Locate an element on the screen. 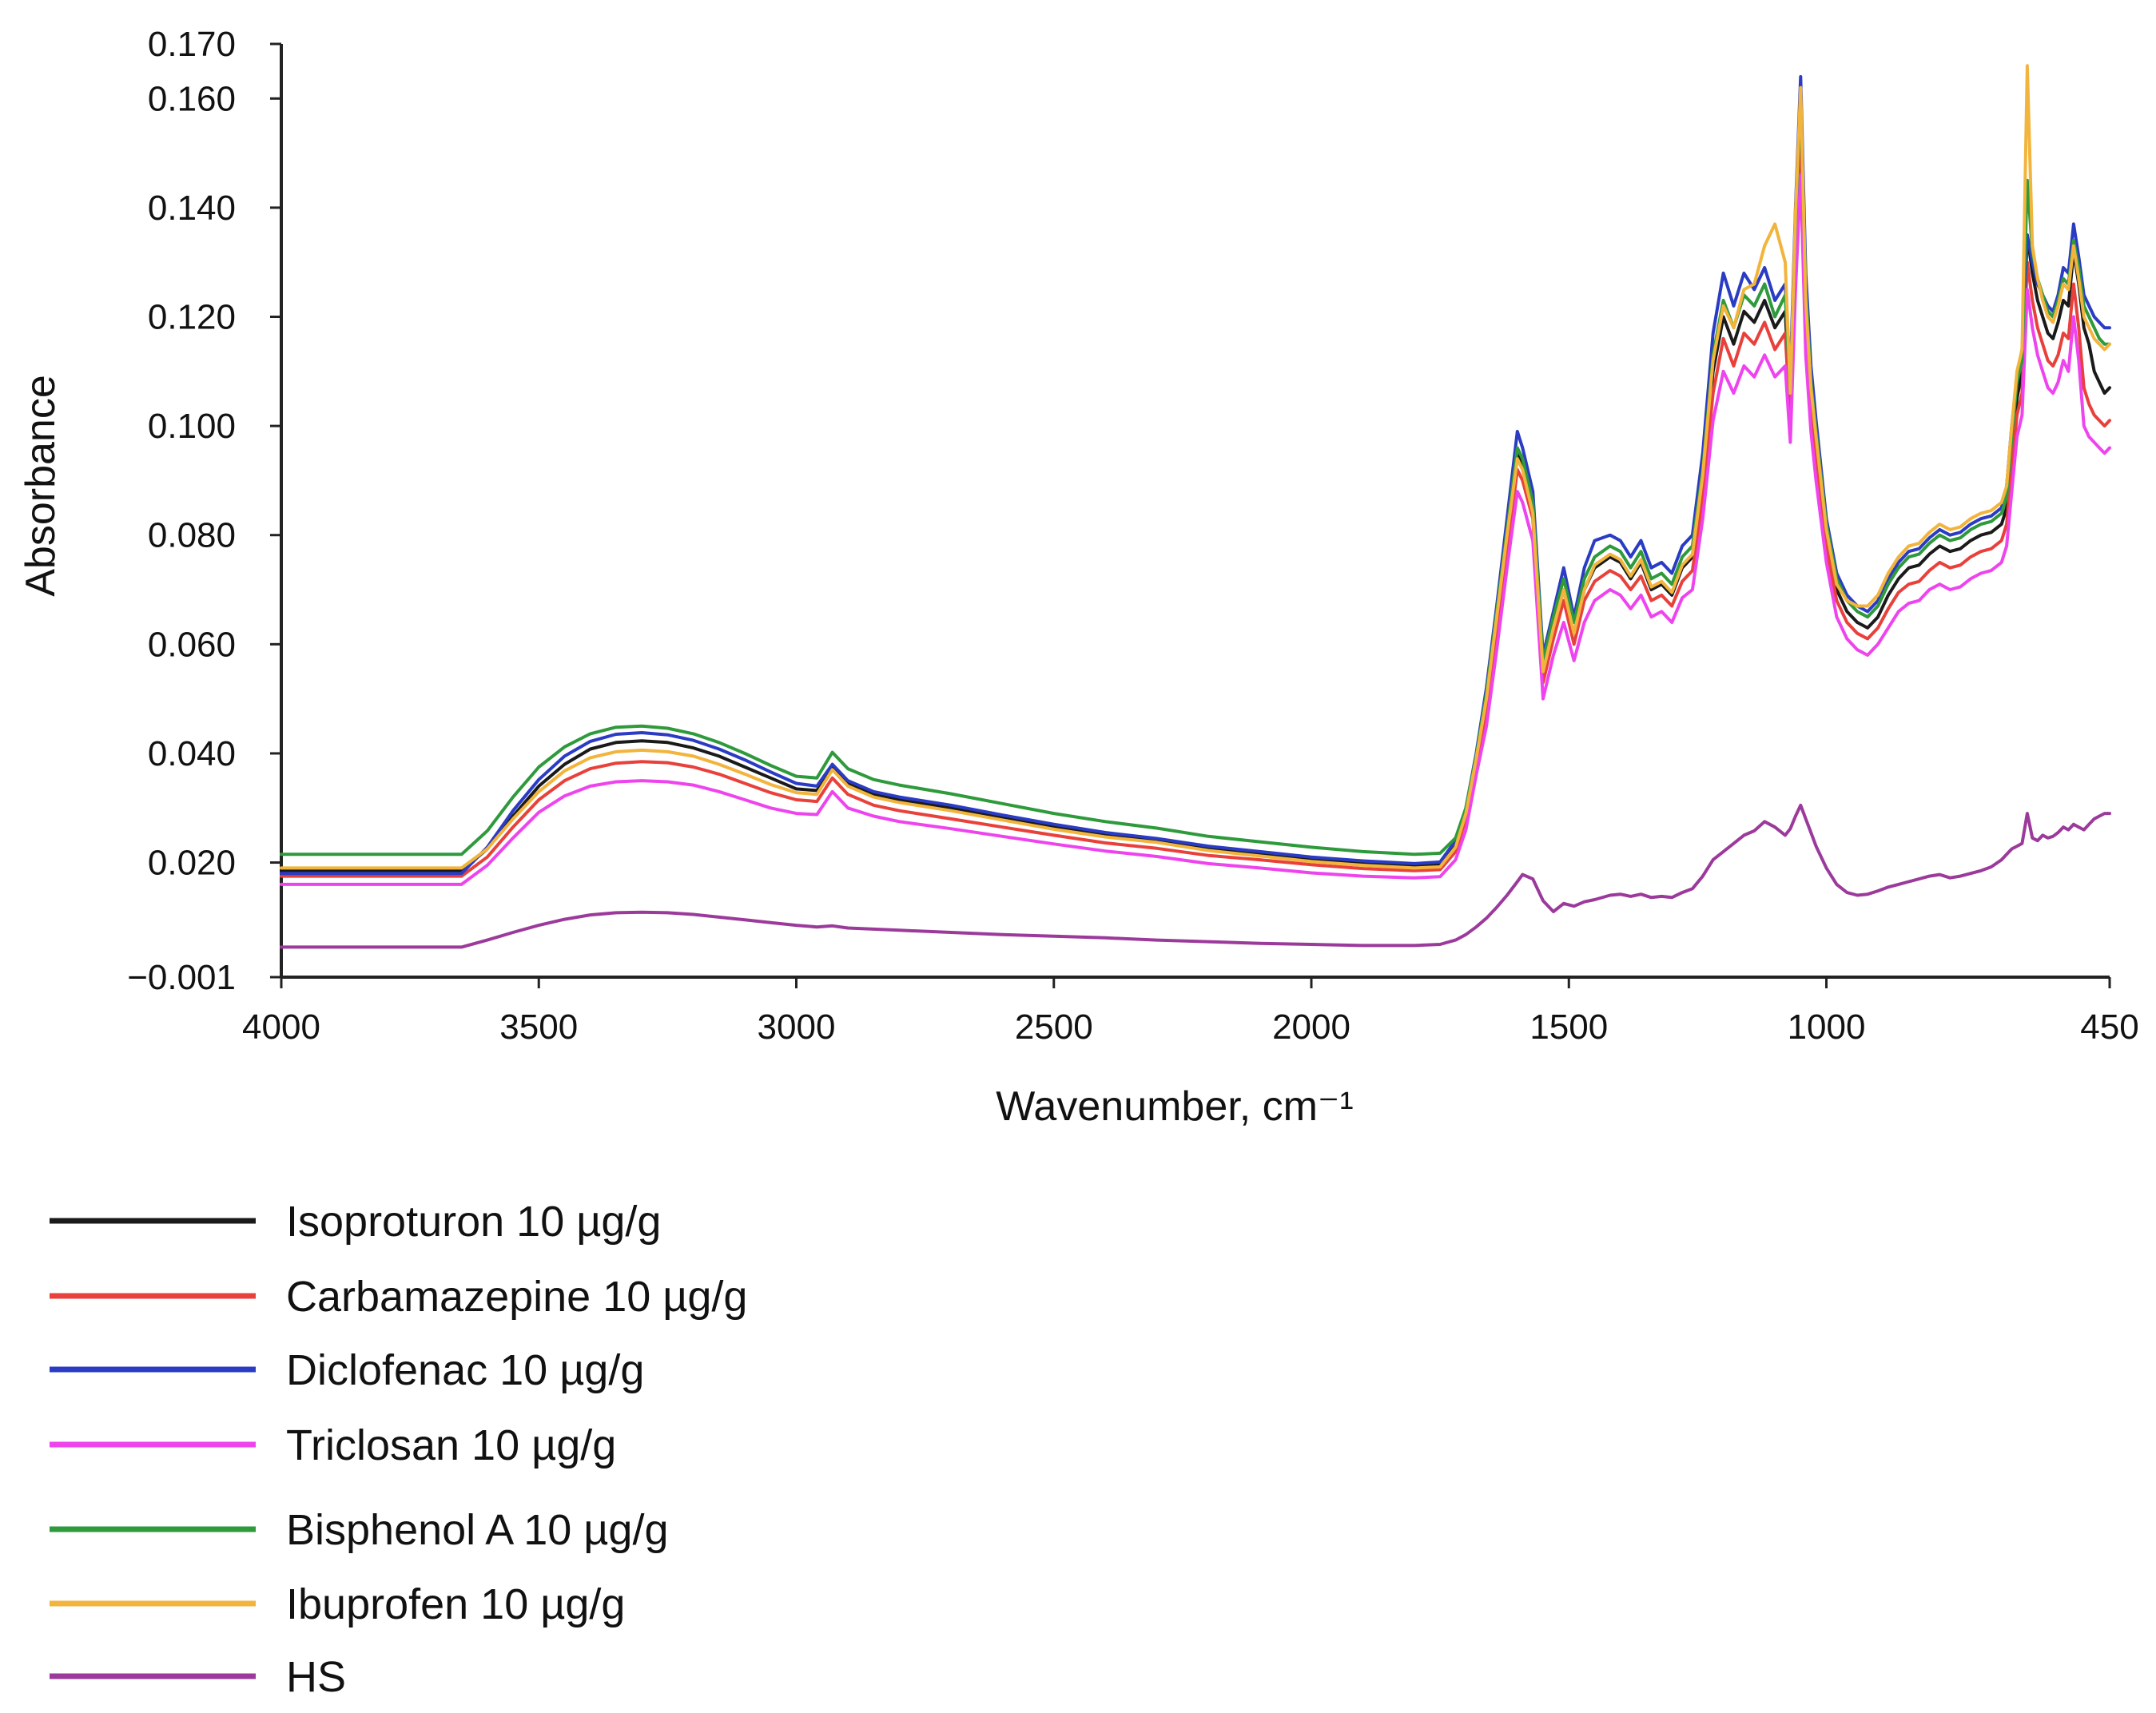 This screenshot has width=2156, height=1713. legend-label: Bisphenol A 10 µg/g is located at coordinates (477, 1530).